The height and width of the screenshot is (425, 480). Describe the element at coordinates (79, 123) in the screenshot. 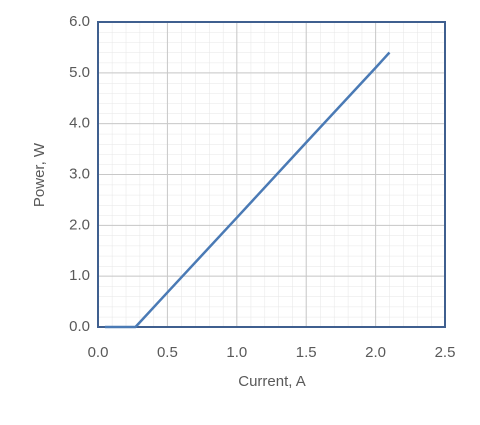

I see `y-tick-label: 4.0` at that location.